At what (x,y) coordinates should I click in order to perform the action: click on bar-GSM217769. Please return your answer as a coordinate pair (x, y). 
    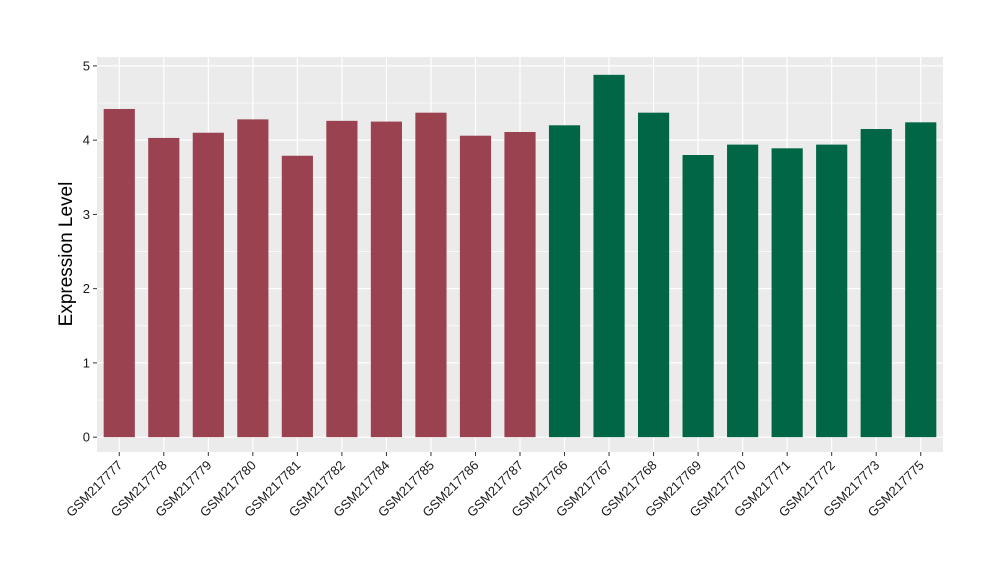
    Looking at the image, I should click on (698, 296).